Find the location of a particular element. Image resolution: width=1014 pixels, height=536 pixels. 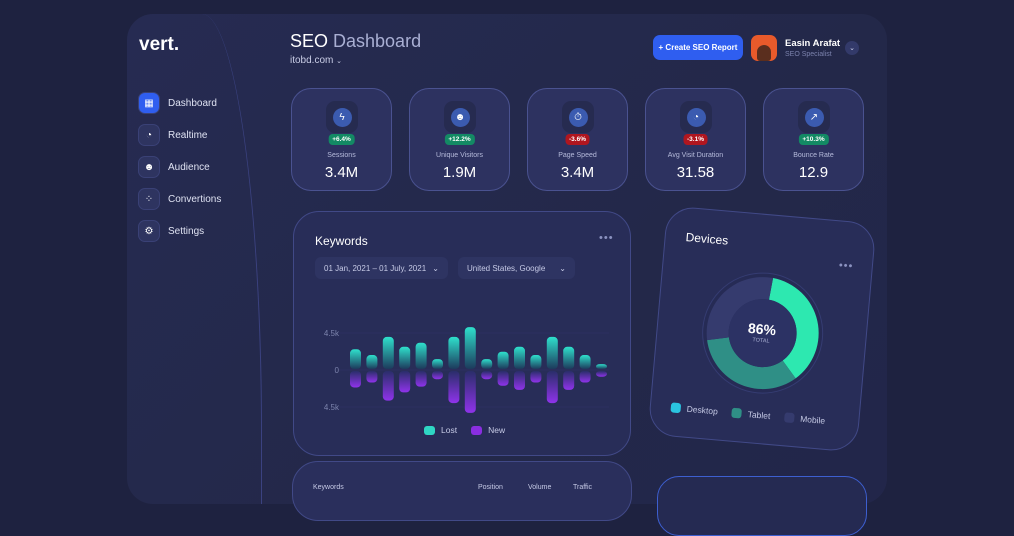

stat-card-sessions: ϟ +6.4% Sessions 3.4M is located at coordinates (341, 139).